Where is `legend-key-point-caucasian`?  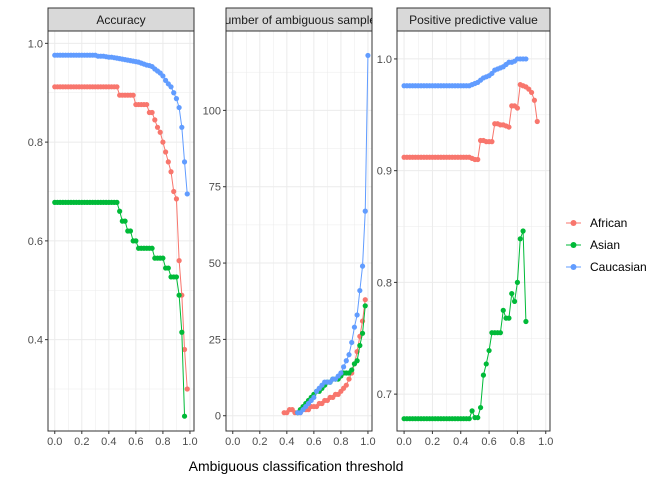
legend-key-point-caucasian is located at coordinates (573, 267).